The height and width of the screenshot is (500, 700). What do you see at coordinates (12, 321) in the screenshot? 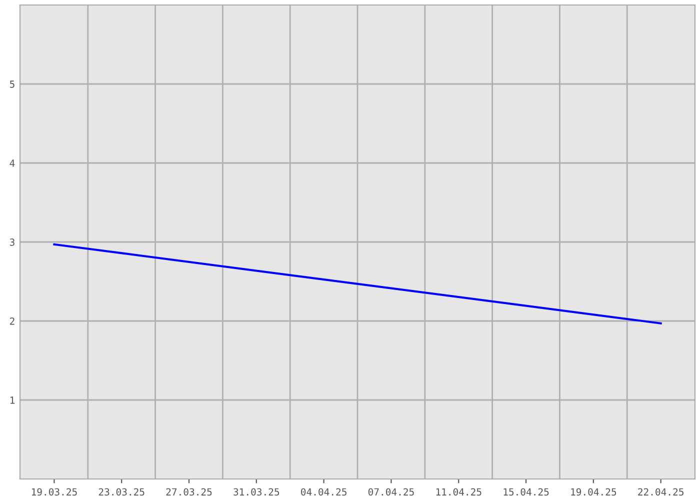
I see `y-tick-label: 2` at bounding box center [12, 321].